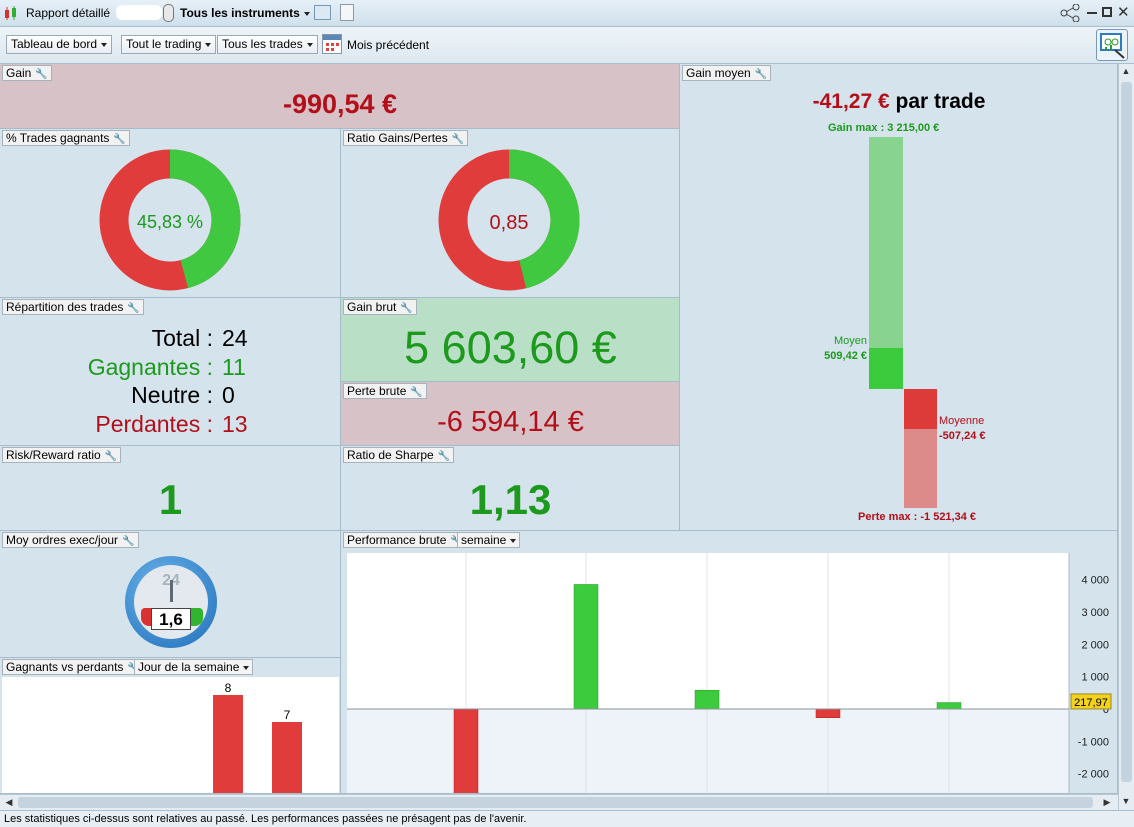 The height and width of the screenshot is (827, 1134). I want to click on gross-loss-value: -6 594,14 €, so click(510, 422).